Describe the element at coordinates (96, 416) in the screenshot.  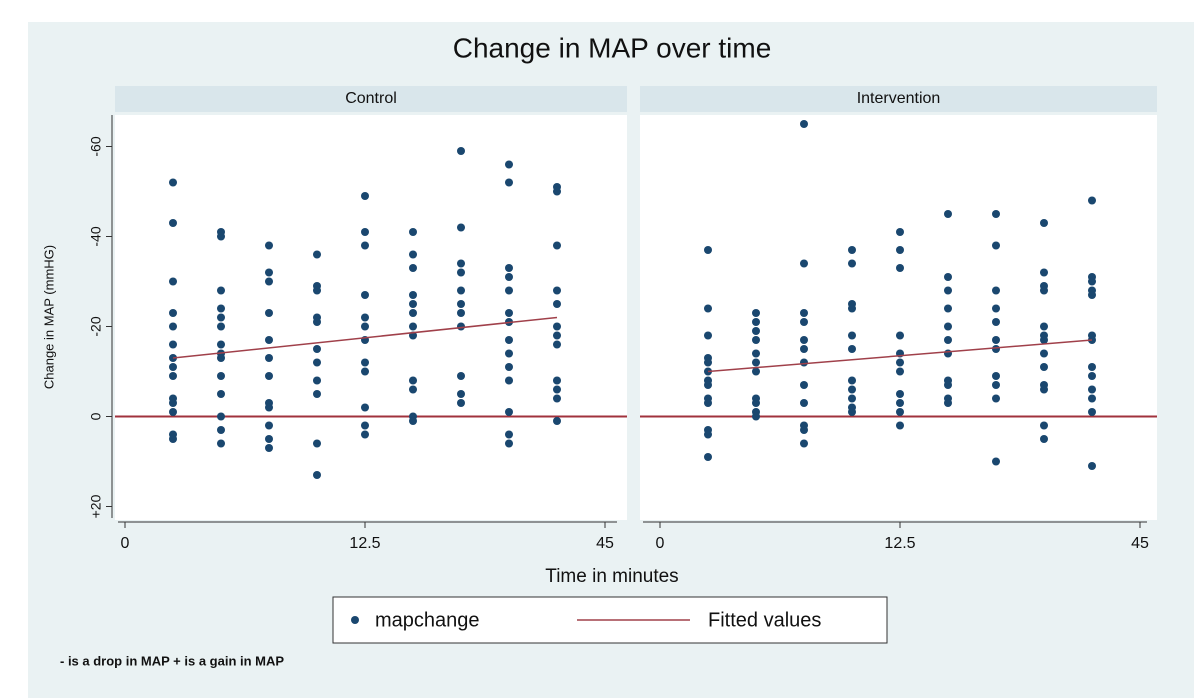
I see `y-tick-label: 0` at that location.